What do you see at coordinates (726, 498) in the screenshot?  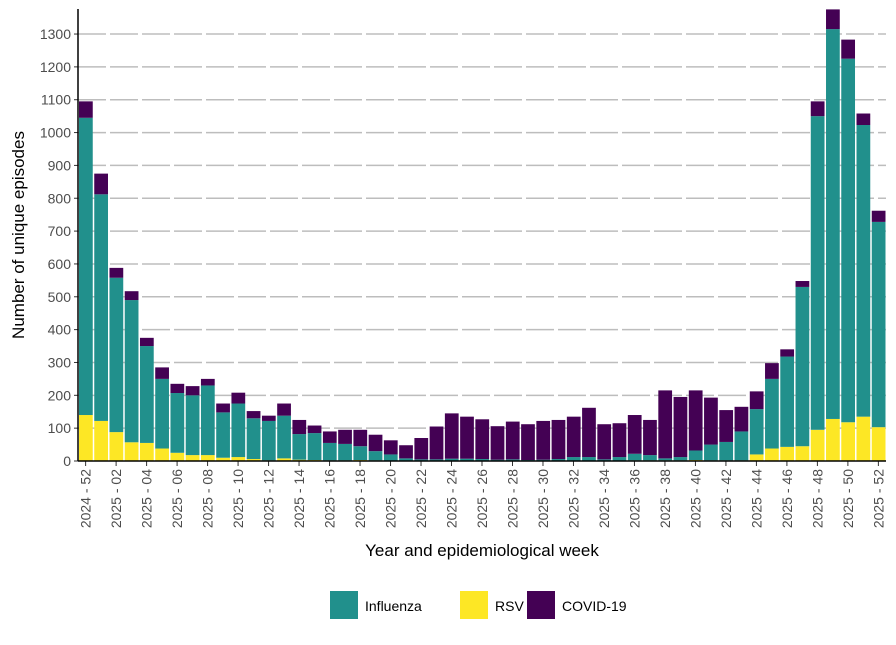 I see `x-tick-label: 2025 - 42` at bounding box center [726, 498].